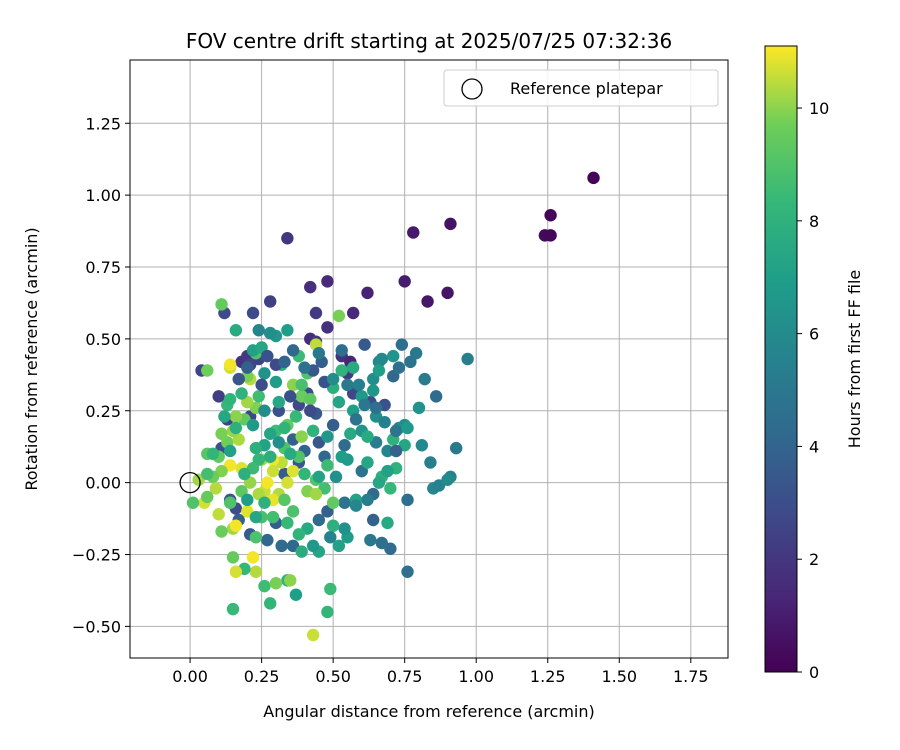 This screenshot has width=900, height=750. What do you see at coordinates (472, 89) in the screenshot?
I see `legend-reference-marker` at bounding box center [472, 89].